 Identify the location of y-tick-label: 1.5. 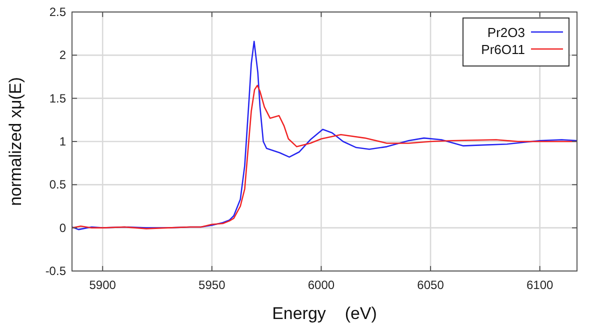
(57, 98).